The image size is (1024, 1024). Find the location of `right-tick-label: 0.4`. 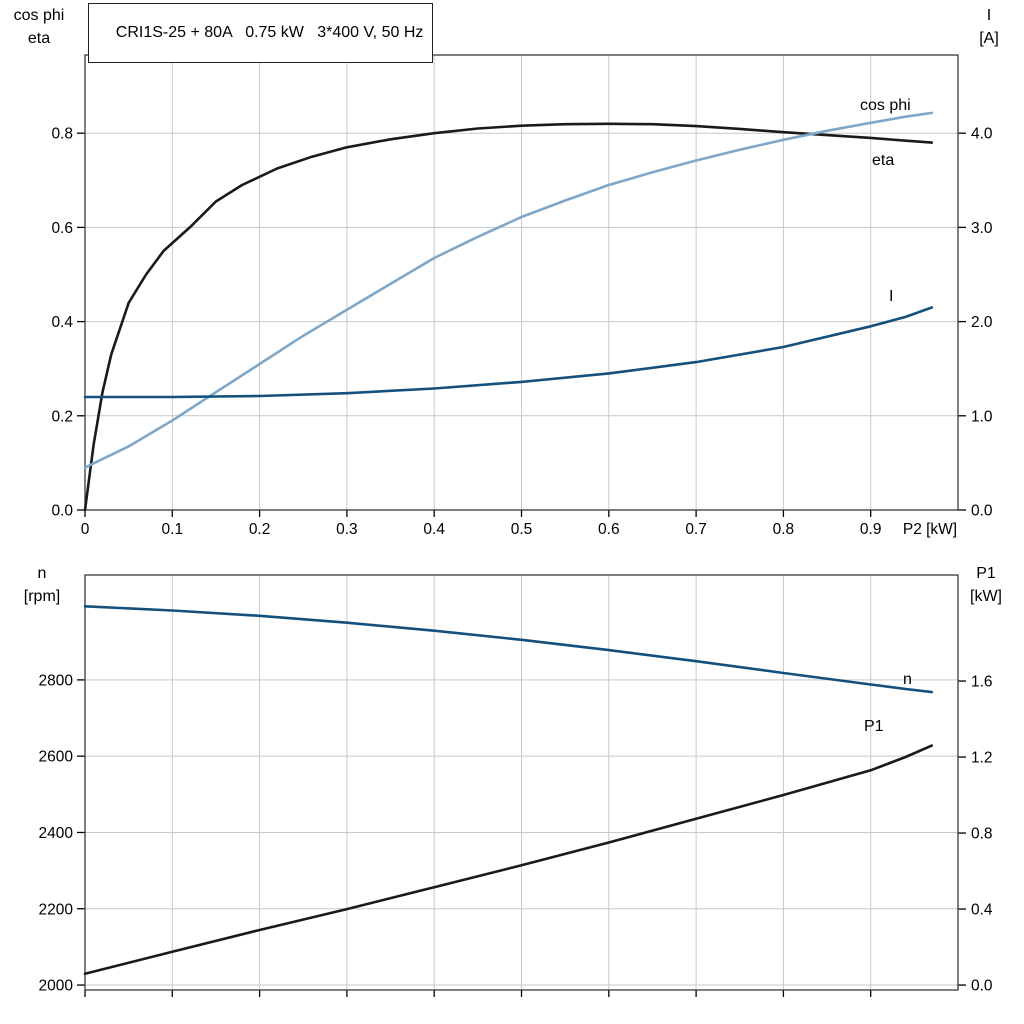

right-tick-label: 0.4 is located at coordinates (982, 910).